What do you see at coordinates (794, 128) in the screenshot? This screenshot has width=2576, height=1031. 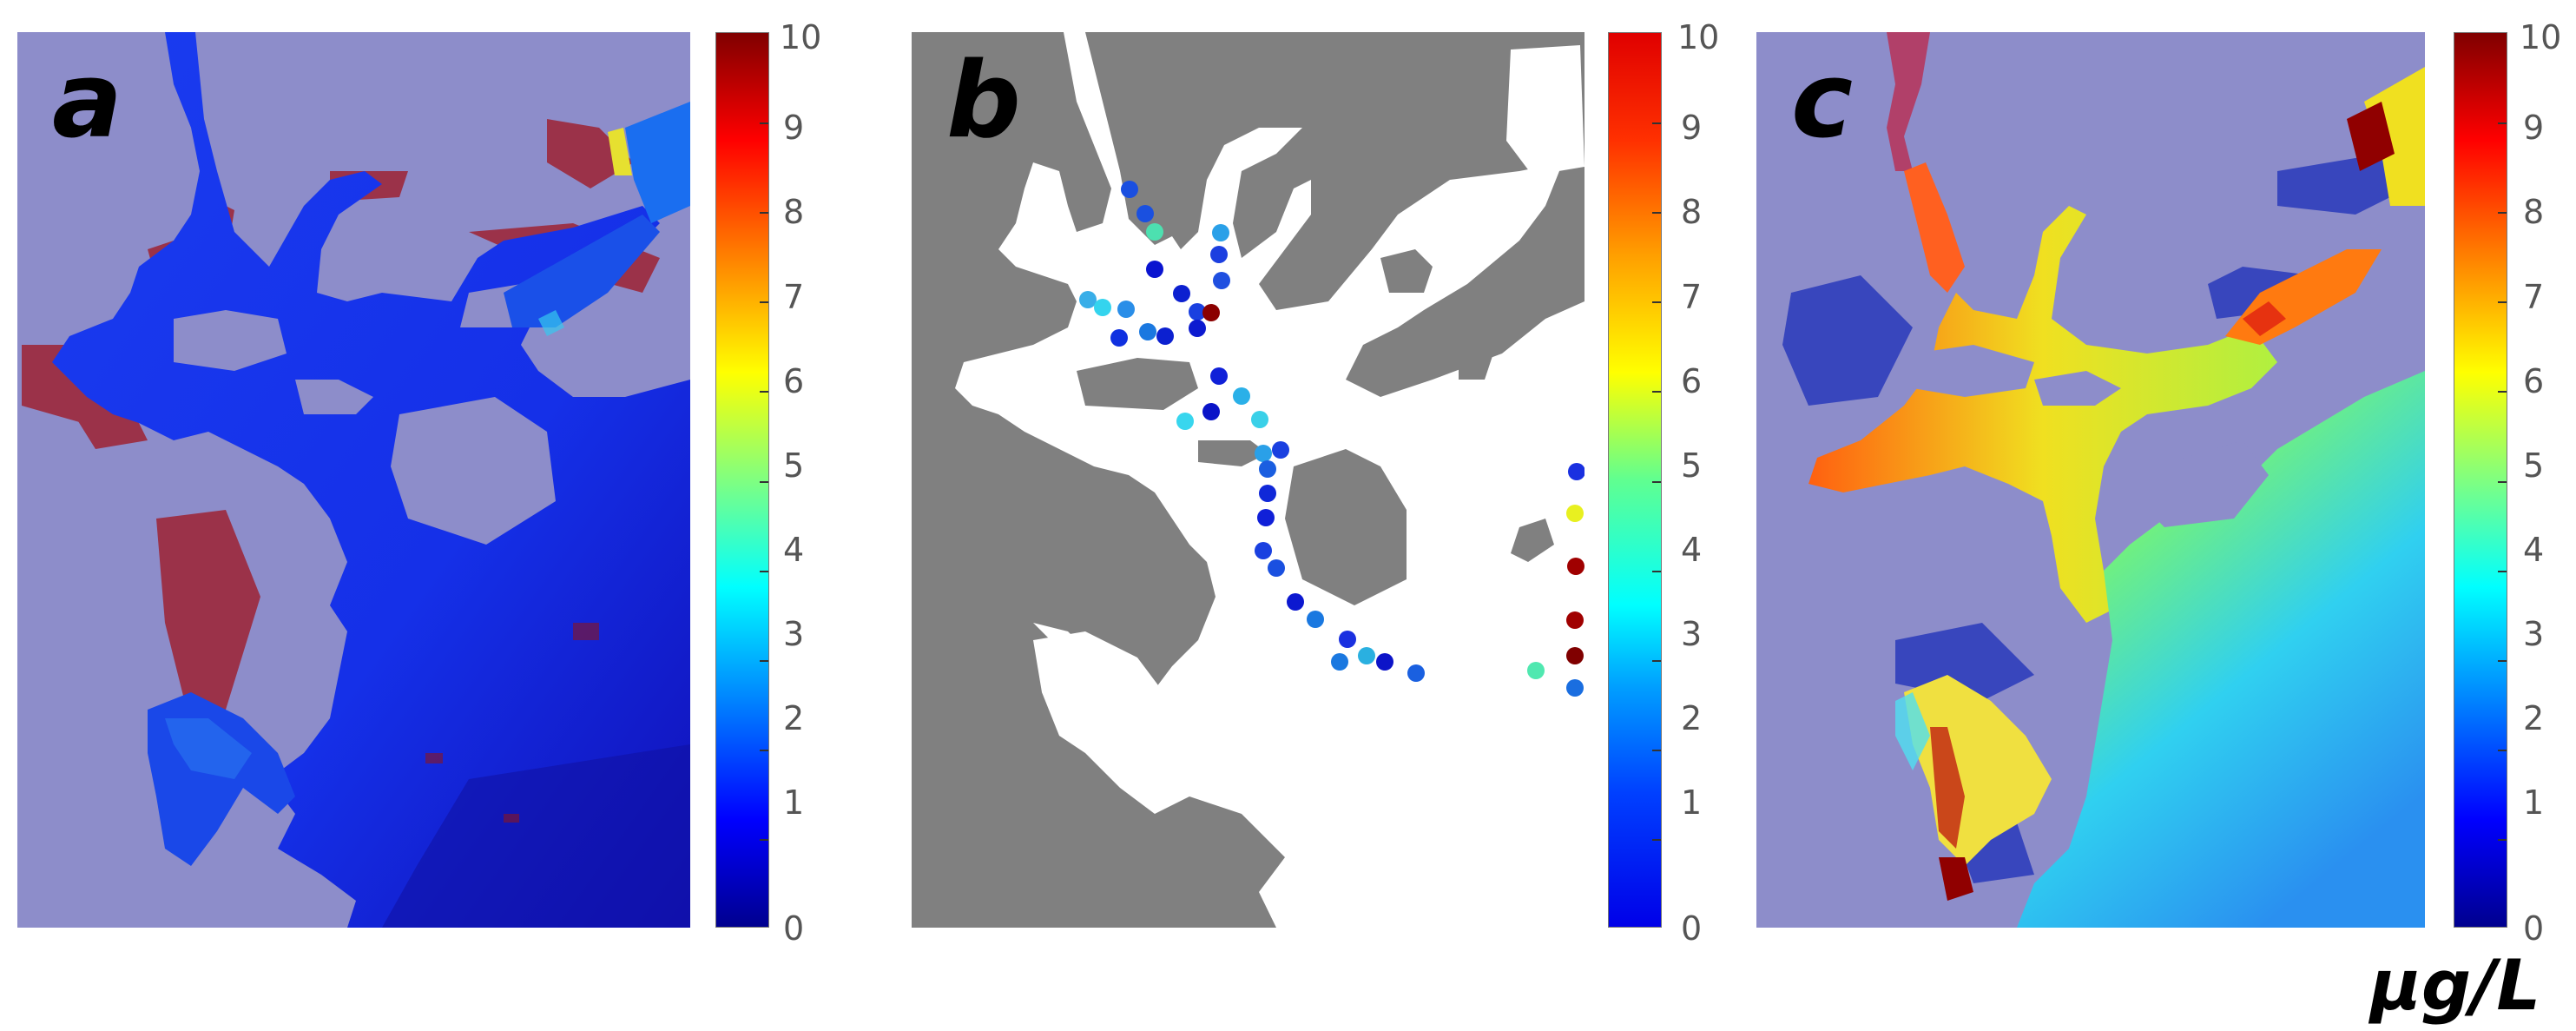 I see `tick-label: 9` at bounding box center [794, 128].